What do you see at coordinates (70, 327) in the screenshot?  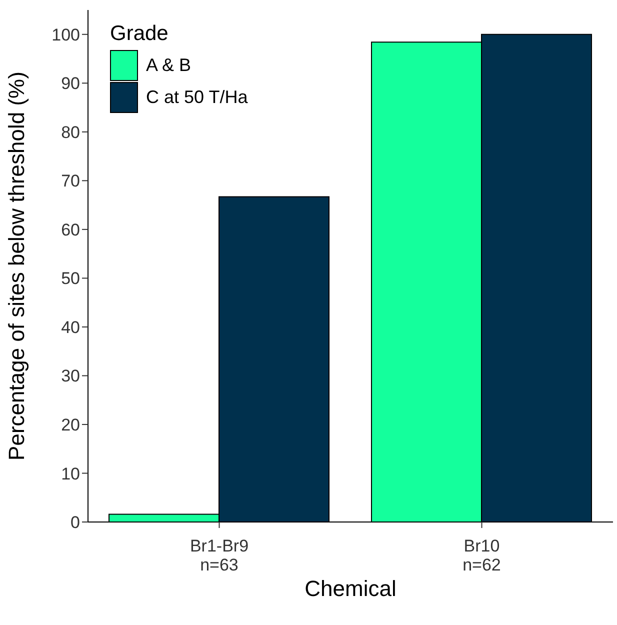 I see `y-tick-label: 40` at bounding box center [70, 327].